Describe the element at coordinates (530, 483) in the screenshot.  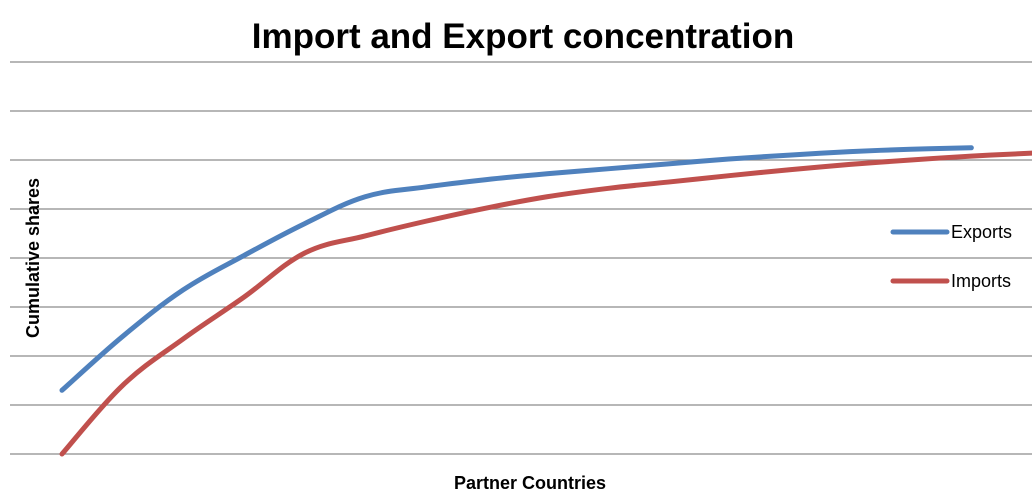
I see `x-axis-label: Partner Countries` at that location.